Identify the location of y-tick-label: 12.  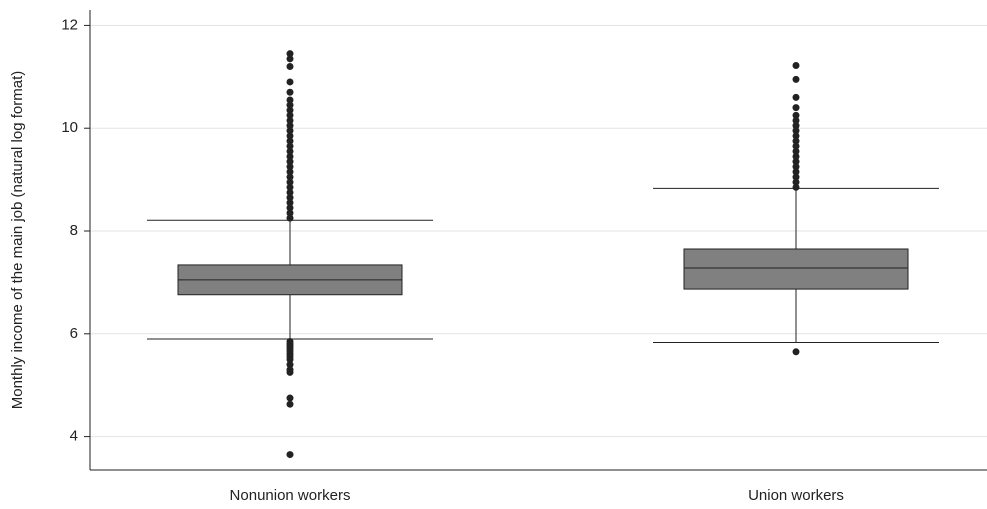
(69, 24).